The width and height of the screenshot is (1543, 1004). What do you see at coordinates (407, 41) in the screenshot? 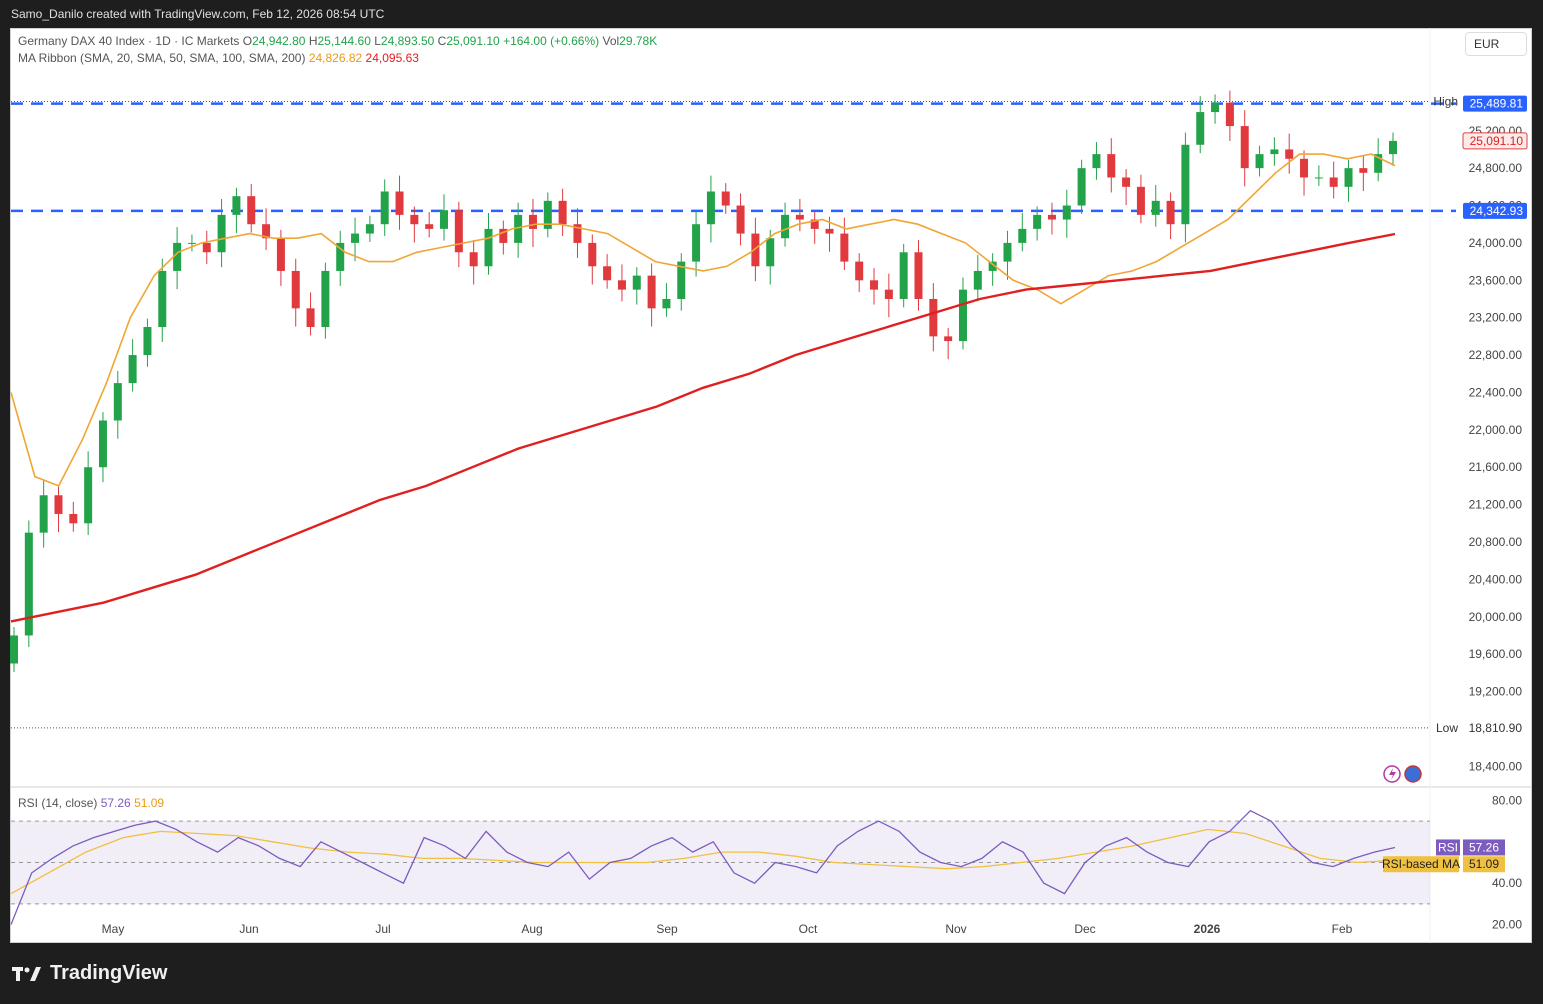
I see `low-value: 24,893.50` at bounding box center [407, 41].